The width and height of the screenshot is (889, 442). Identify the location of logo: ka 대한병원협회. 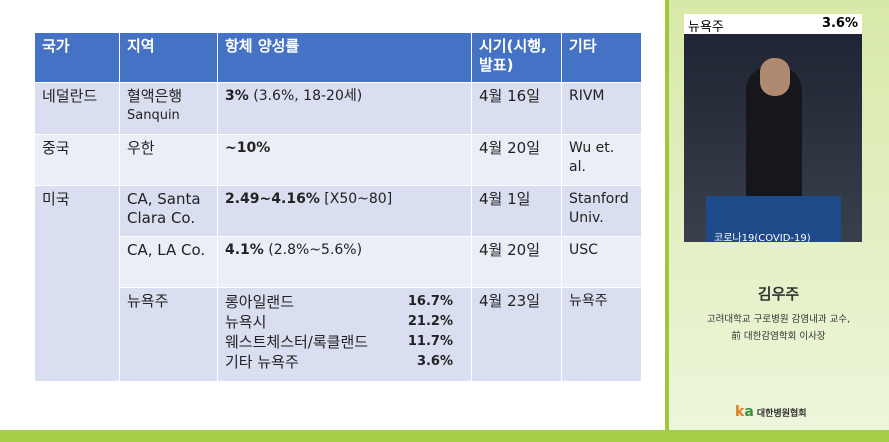
(771, 412).